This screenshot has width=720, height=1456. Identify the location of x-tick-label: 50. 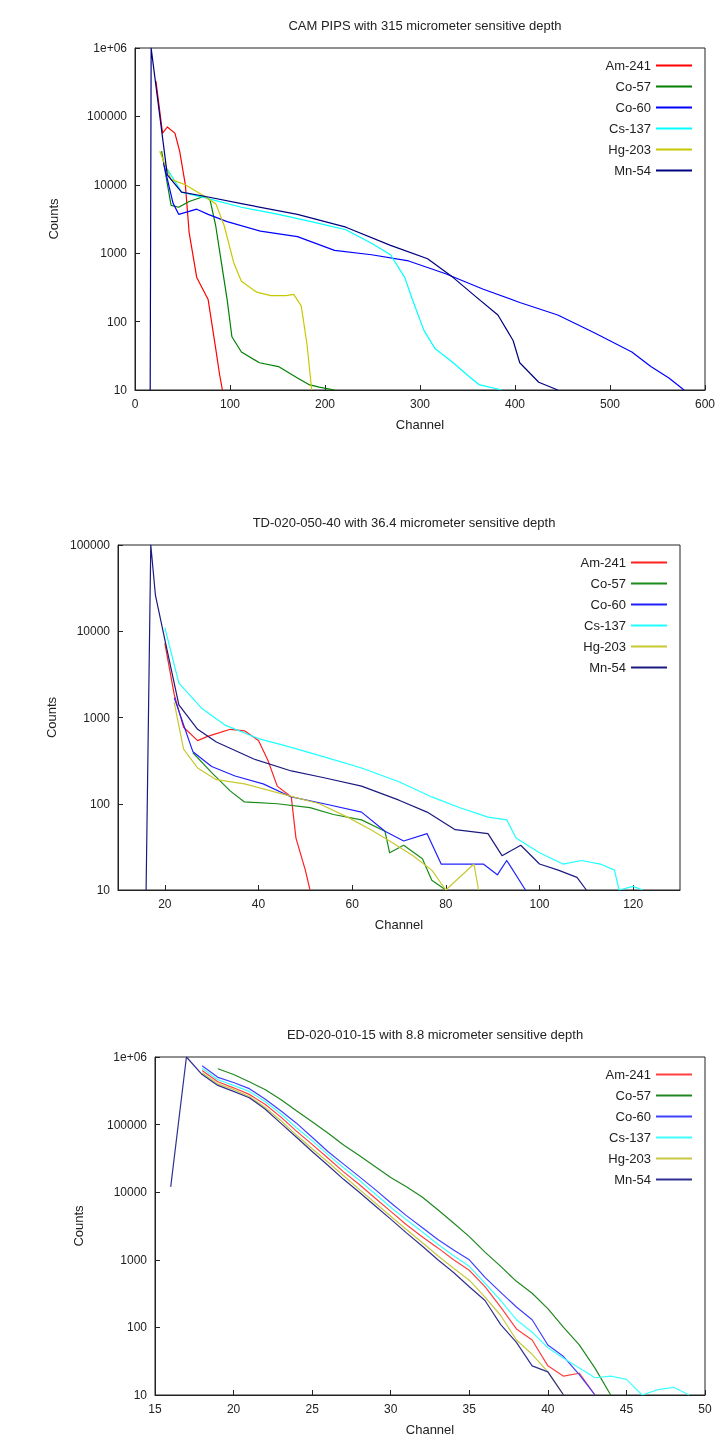
(705, 1409).